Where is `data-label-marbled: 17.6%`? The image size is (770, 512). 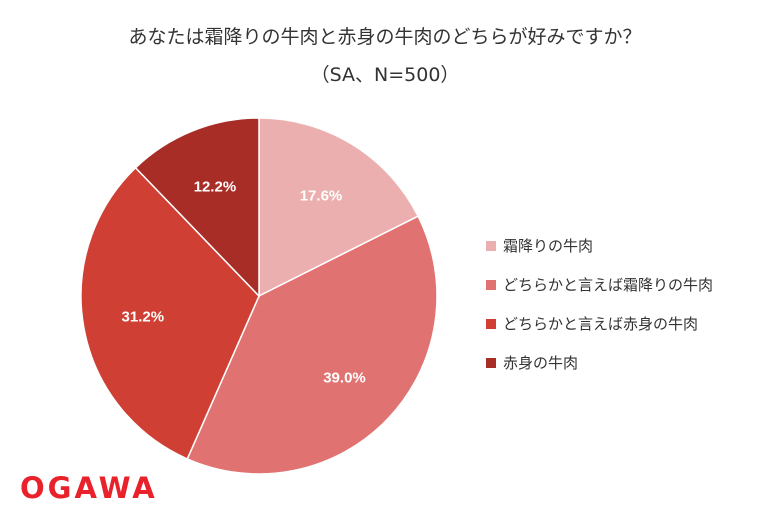
data-label-marbled: 17.6% is located at coordinates (321, 196).